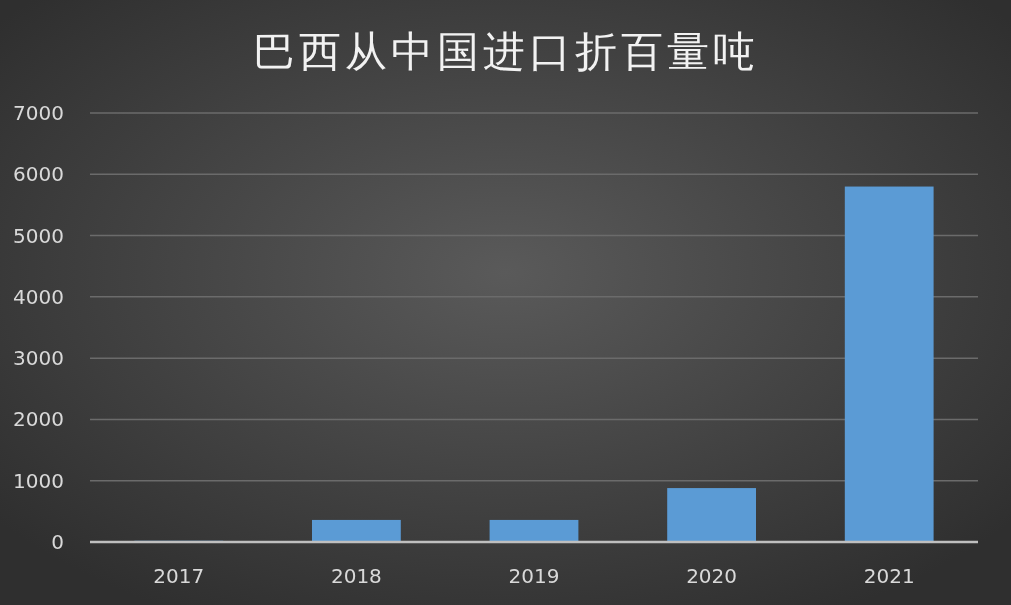  I want to click on y-tick-label: 2000, so click(38, 419).